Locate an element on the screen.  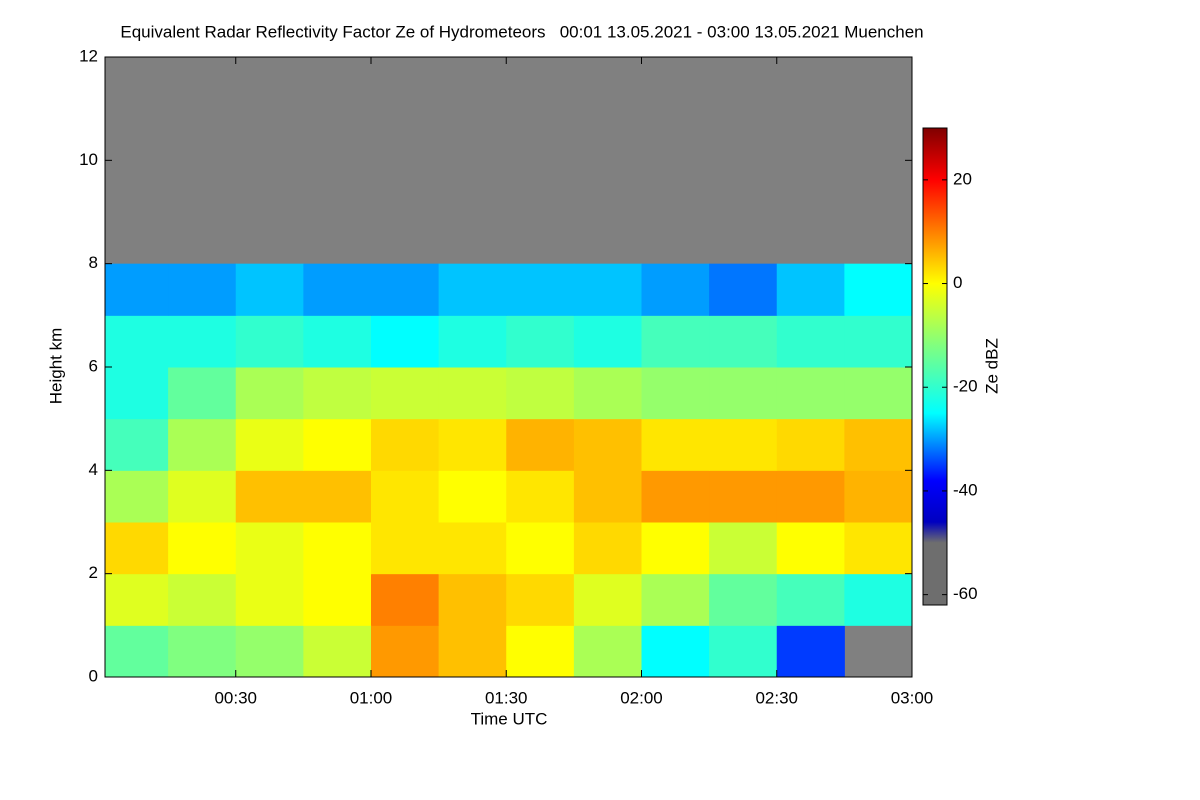
y-tick-label: 10 is located at coordinates (88, 159).